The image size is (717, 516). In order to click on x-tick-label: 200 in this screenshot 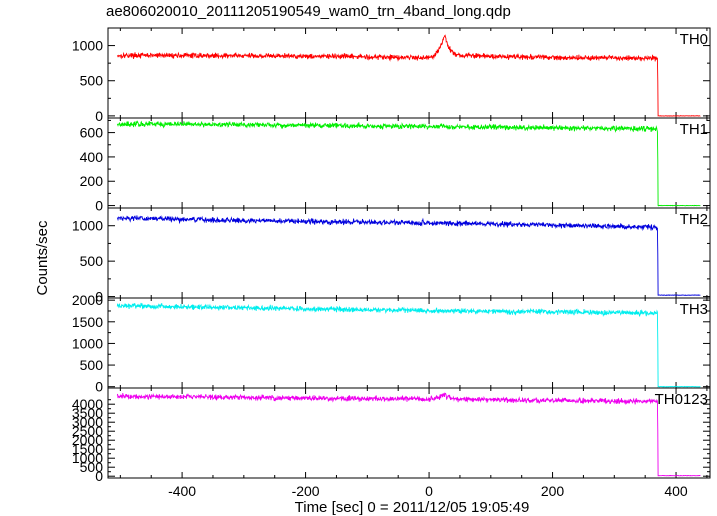, I will do `click(553, 491)`.